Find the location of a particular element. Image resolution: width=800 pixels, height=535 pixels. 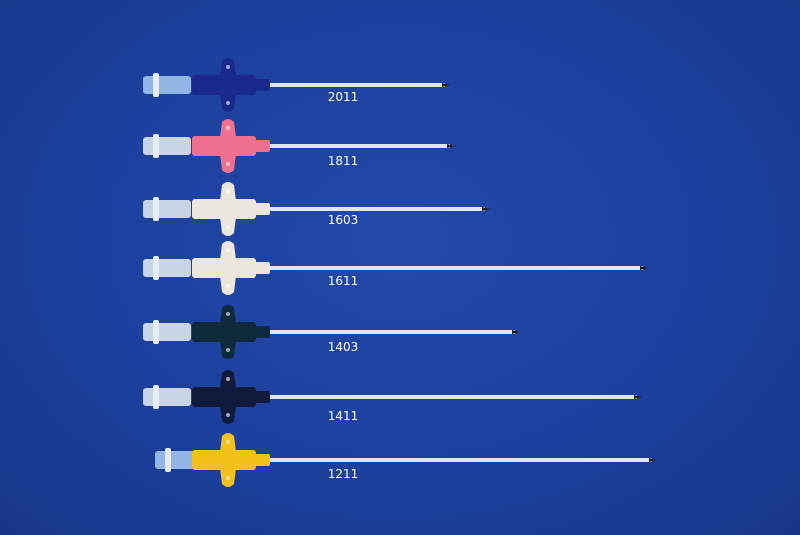

catheter-label: 1811 is located at coordinates (343, 161).